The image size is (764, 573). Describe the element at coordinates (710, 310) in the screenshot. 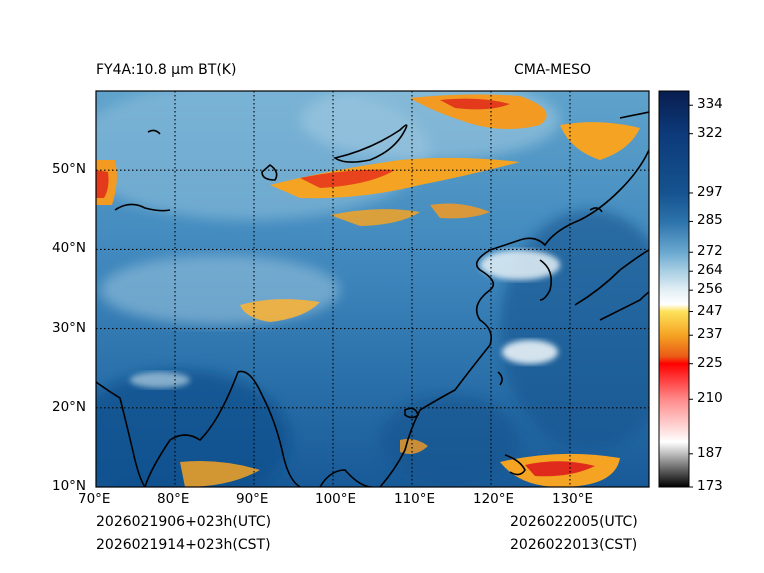

I see `colorbar-tick-label: 247` at that location.